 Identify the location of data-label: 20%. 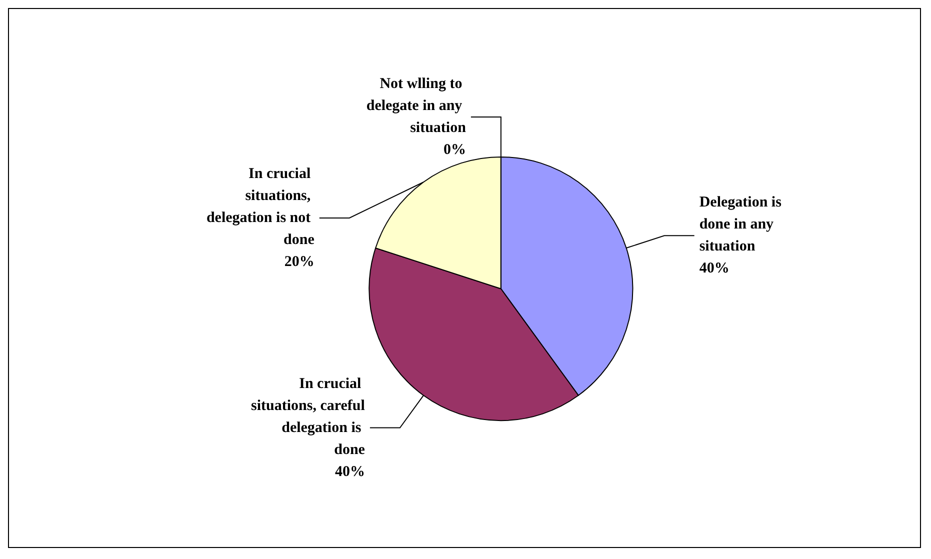
(299, 262).